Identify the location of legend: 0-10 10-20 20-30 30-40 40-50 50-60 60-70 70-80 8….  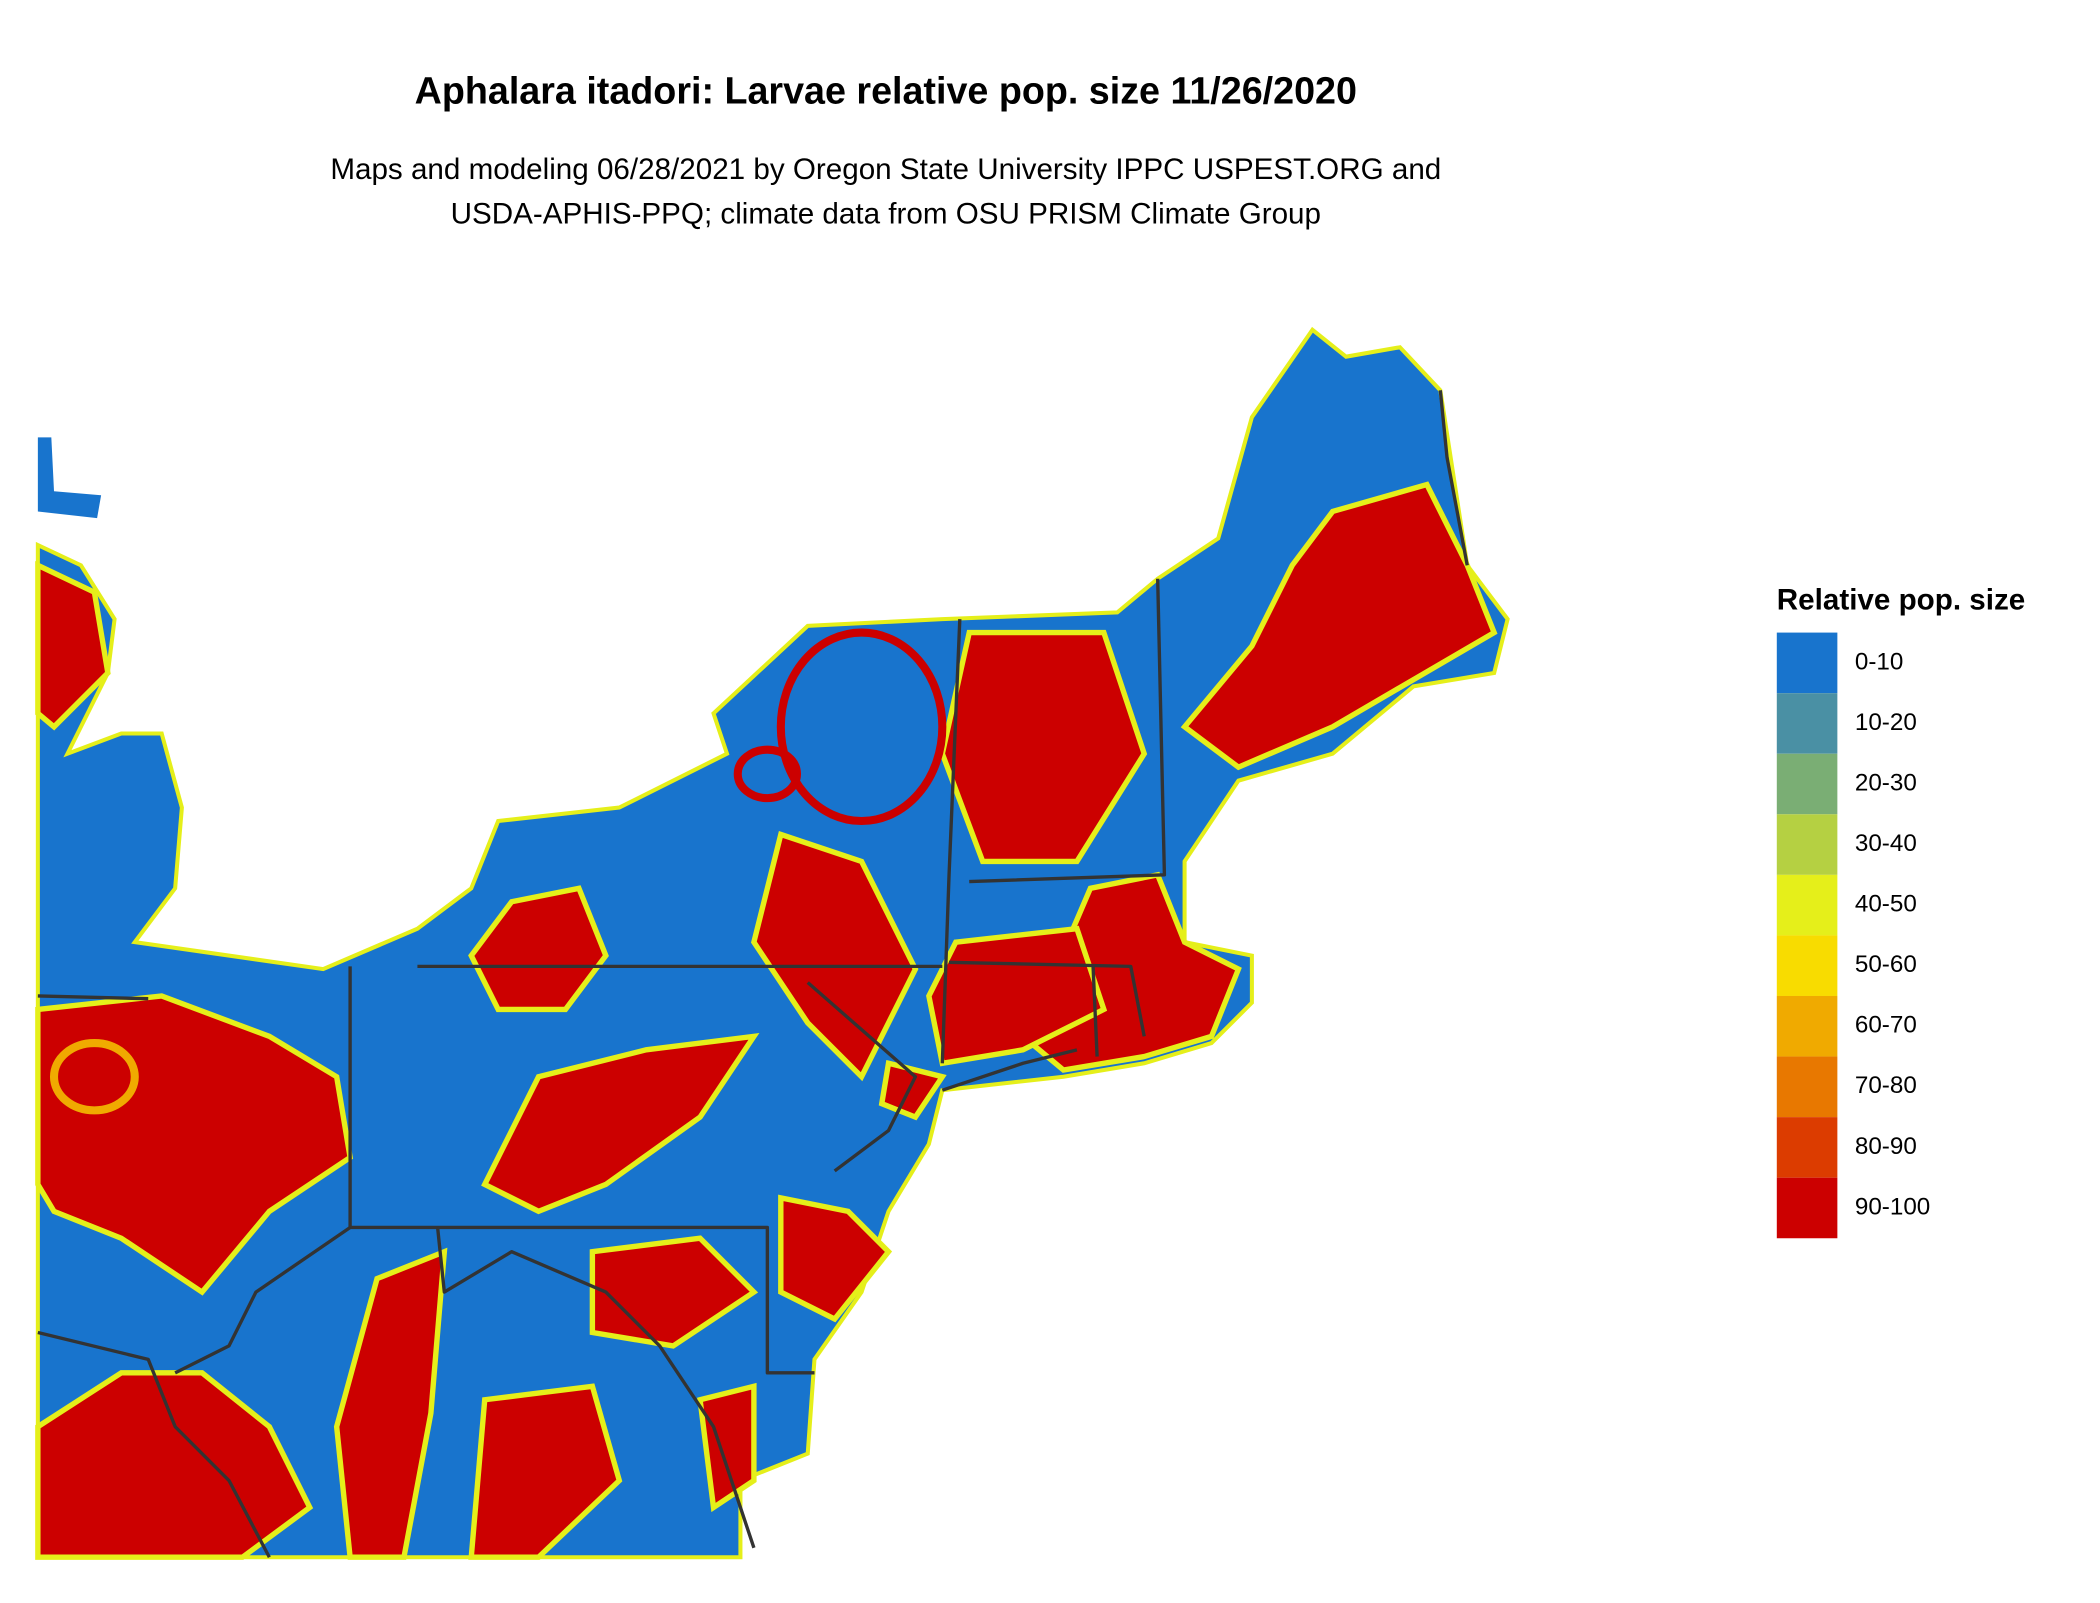
(1853, 935).